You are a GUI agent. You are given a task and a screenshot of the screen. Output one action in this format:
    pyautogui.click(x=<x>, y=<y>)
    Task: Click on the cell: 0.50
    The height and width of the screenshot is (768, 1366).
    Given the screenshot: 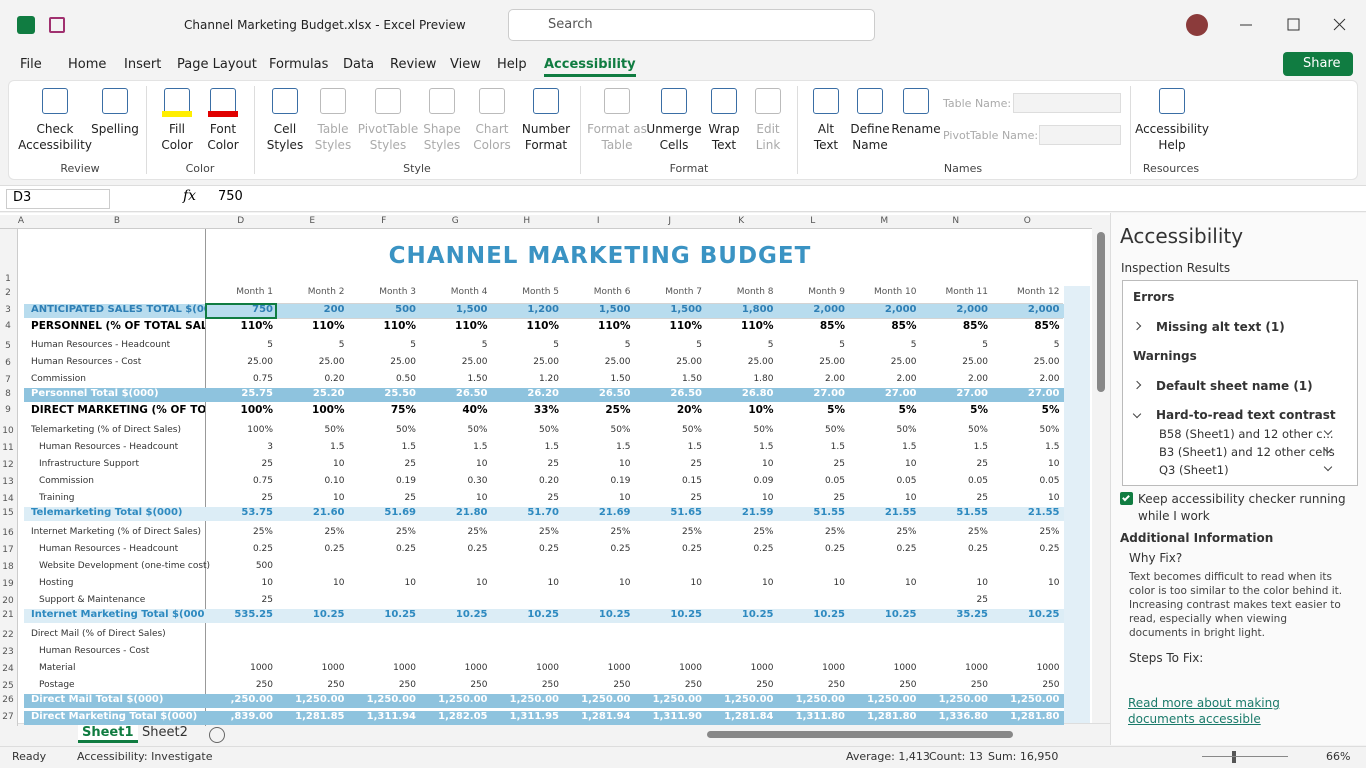 What is the action you would take?
    pyautogui.click(x=405, y=379)
    